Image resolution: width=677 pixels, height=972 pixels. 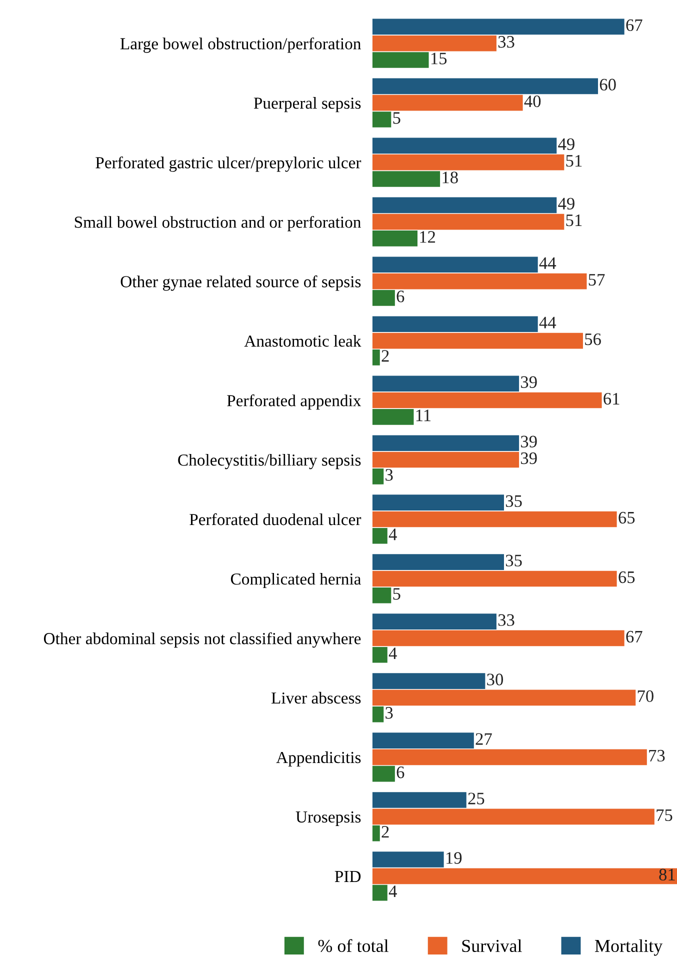 What do you see at coordinates (612, 398) in the screenshot?
I see `data-label: 61` at bounding box center [612, 398].